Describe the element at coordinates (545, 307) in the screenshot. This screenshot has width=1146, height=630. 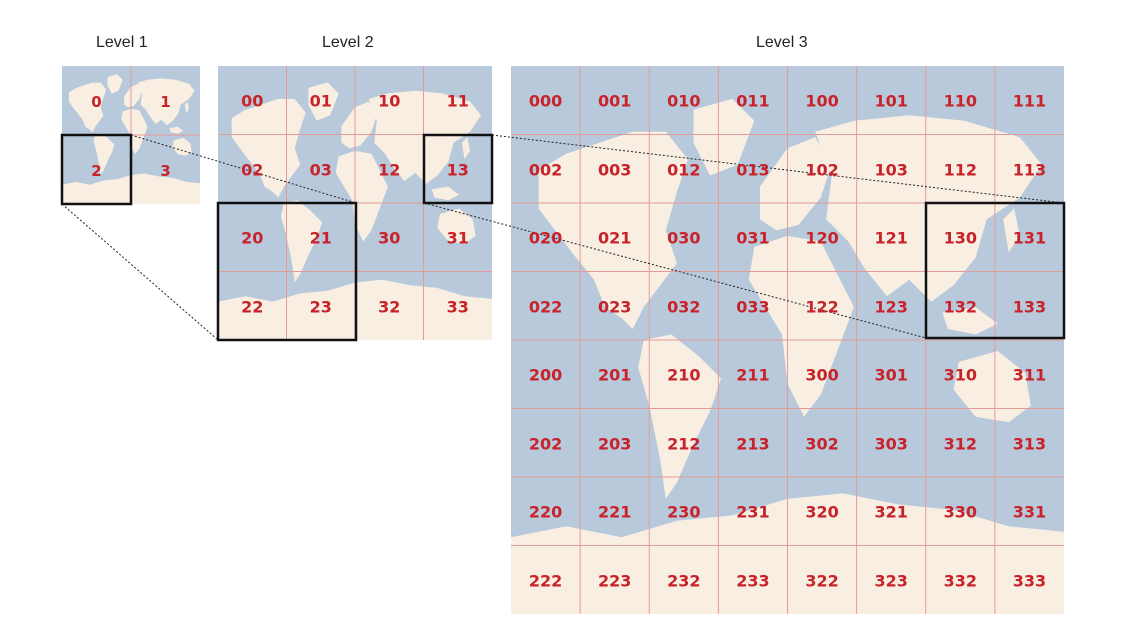
I see `tile-label: 022` at that location.